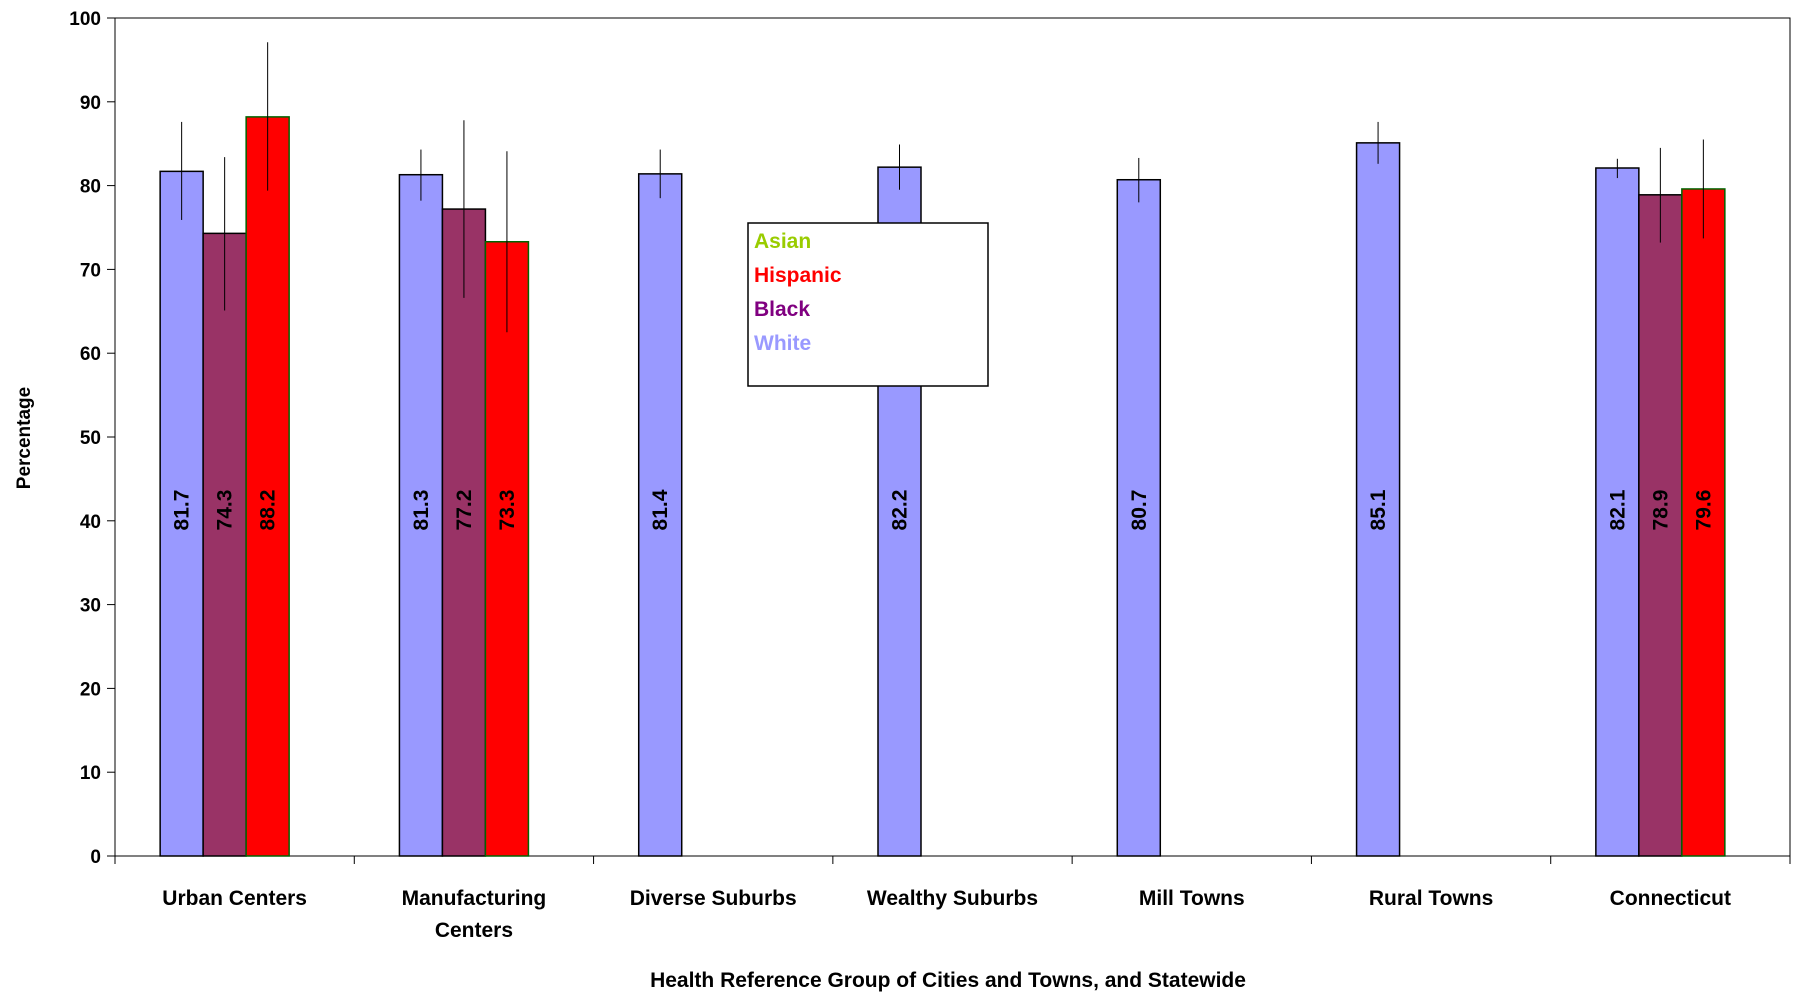  I want to click on y-axis-title: Percentage, so click(24, 438).